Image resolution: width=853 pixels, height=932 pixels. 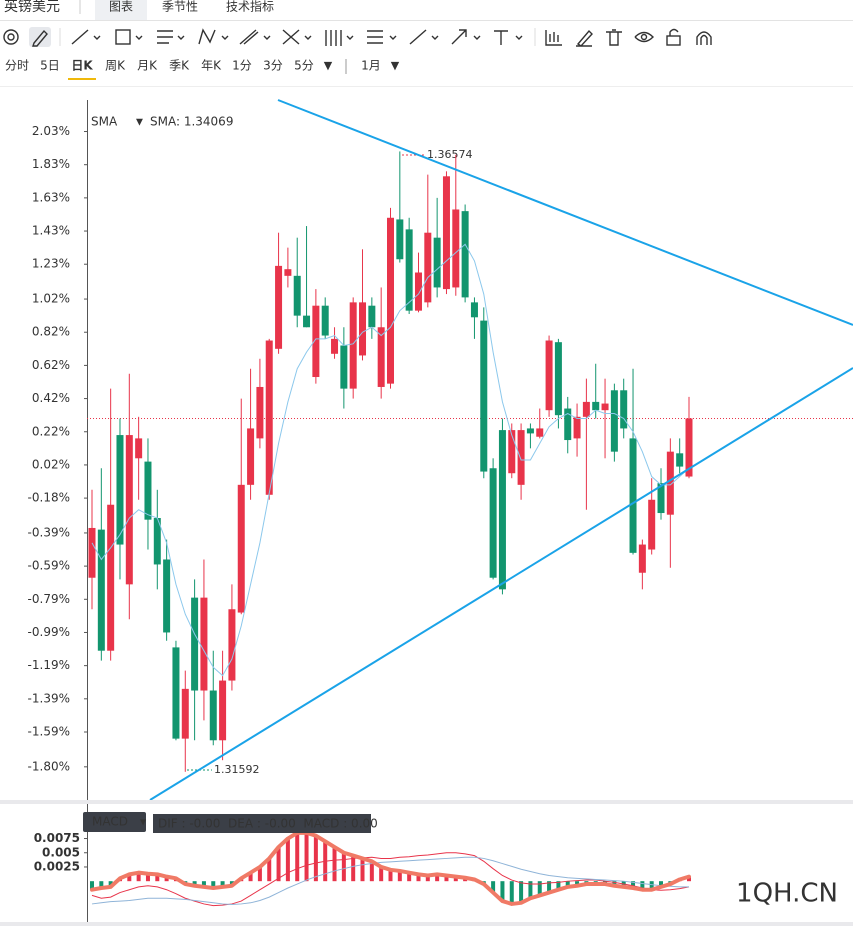 I want to click on low-label: 1.31592, so click(x=237, y=769).